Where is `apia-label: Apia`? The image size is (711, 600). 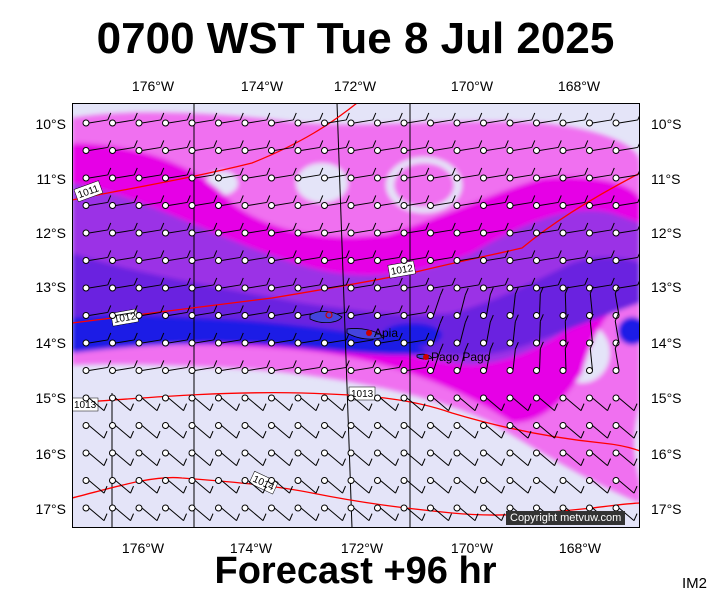 apia-label: Apia is located at coordinates (386, 333).